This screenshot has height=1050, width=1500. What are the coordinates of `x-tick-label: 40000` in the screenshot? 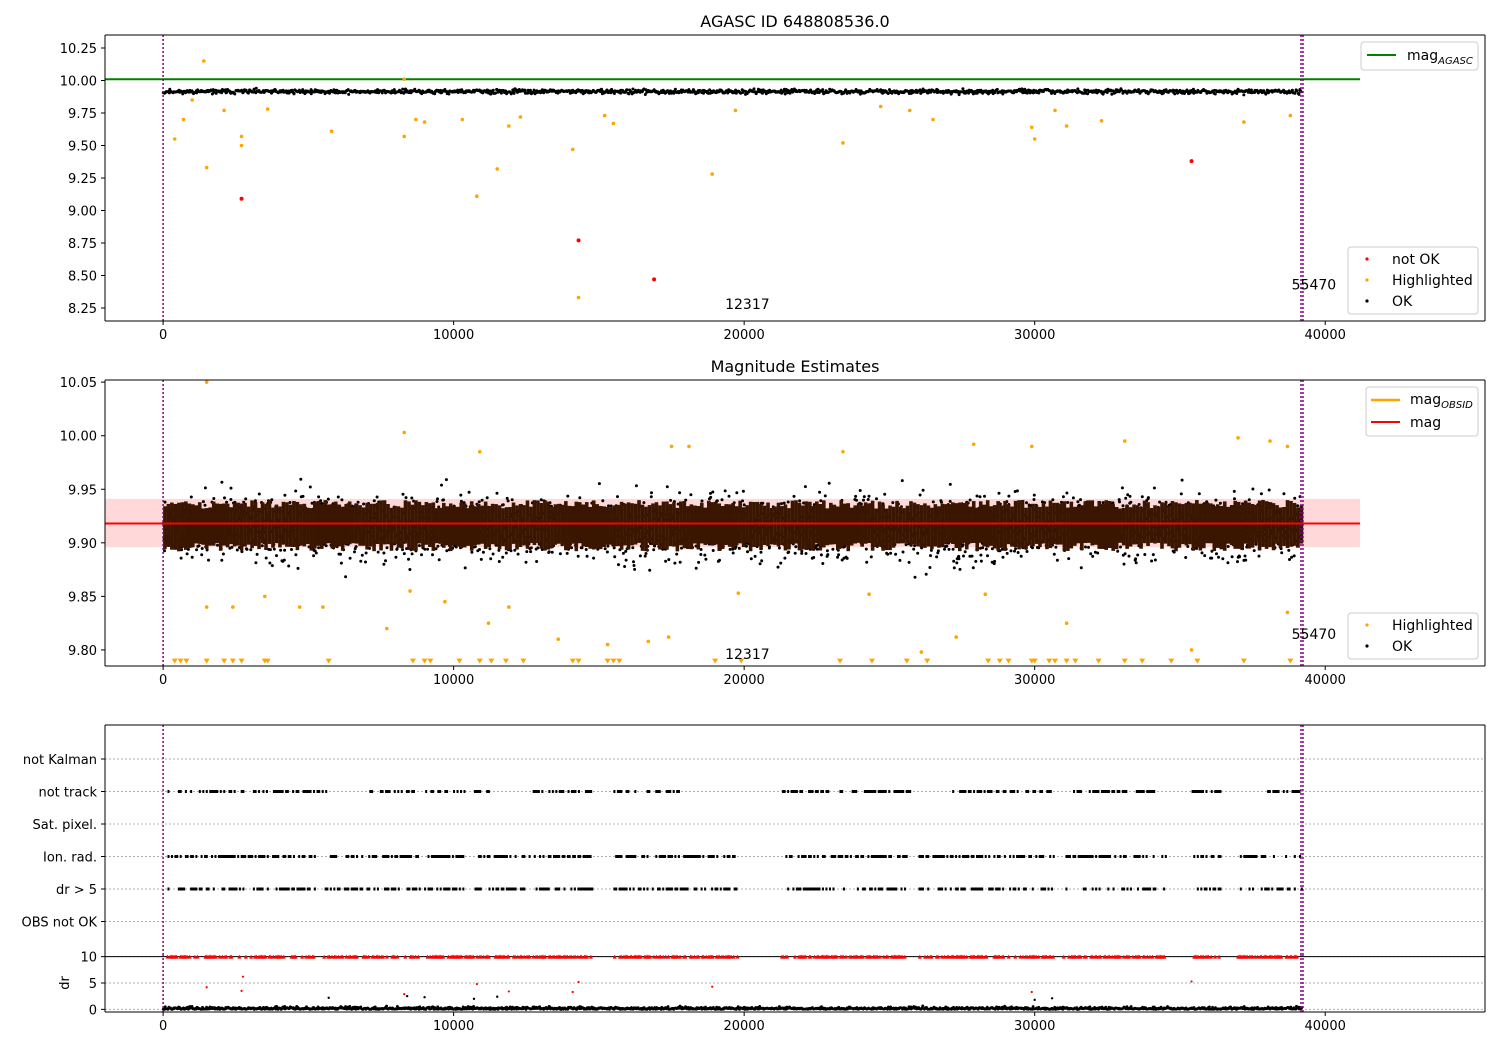 It's located at (1325, 335).